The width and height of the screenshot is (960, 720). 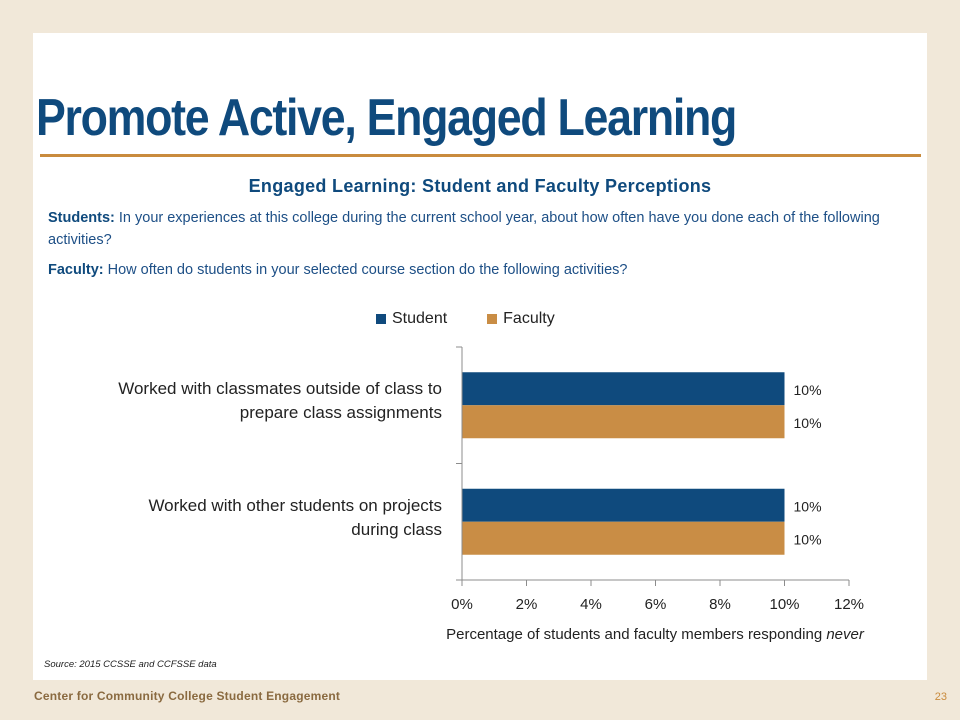 I want to click on student-question-label: Students:, so click(x=81, y=218).